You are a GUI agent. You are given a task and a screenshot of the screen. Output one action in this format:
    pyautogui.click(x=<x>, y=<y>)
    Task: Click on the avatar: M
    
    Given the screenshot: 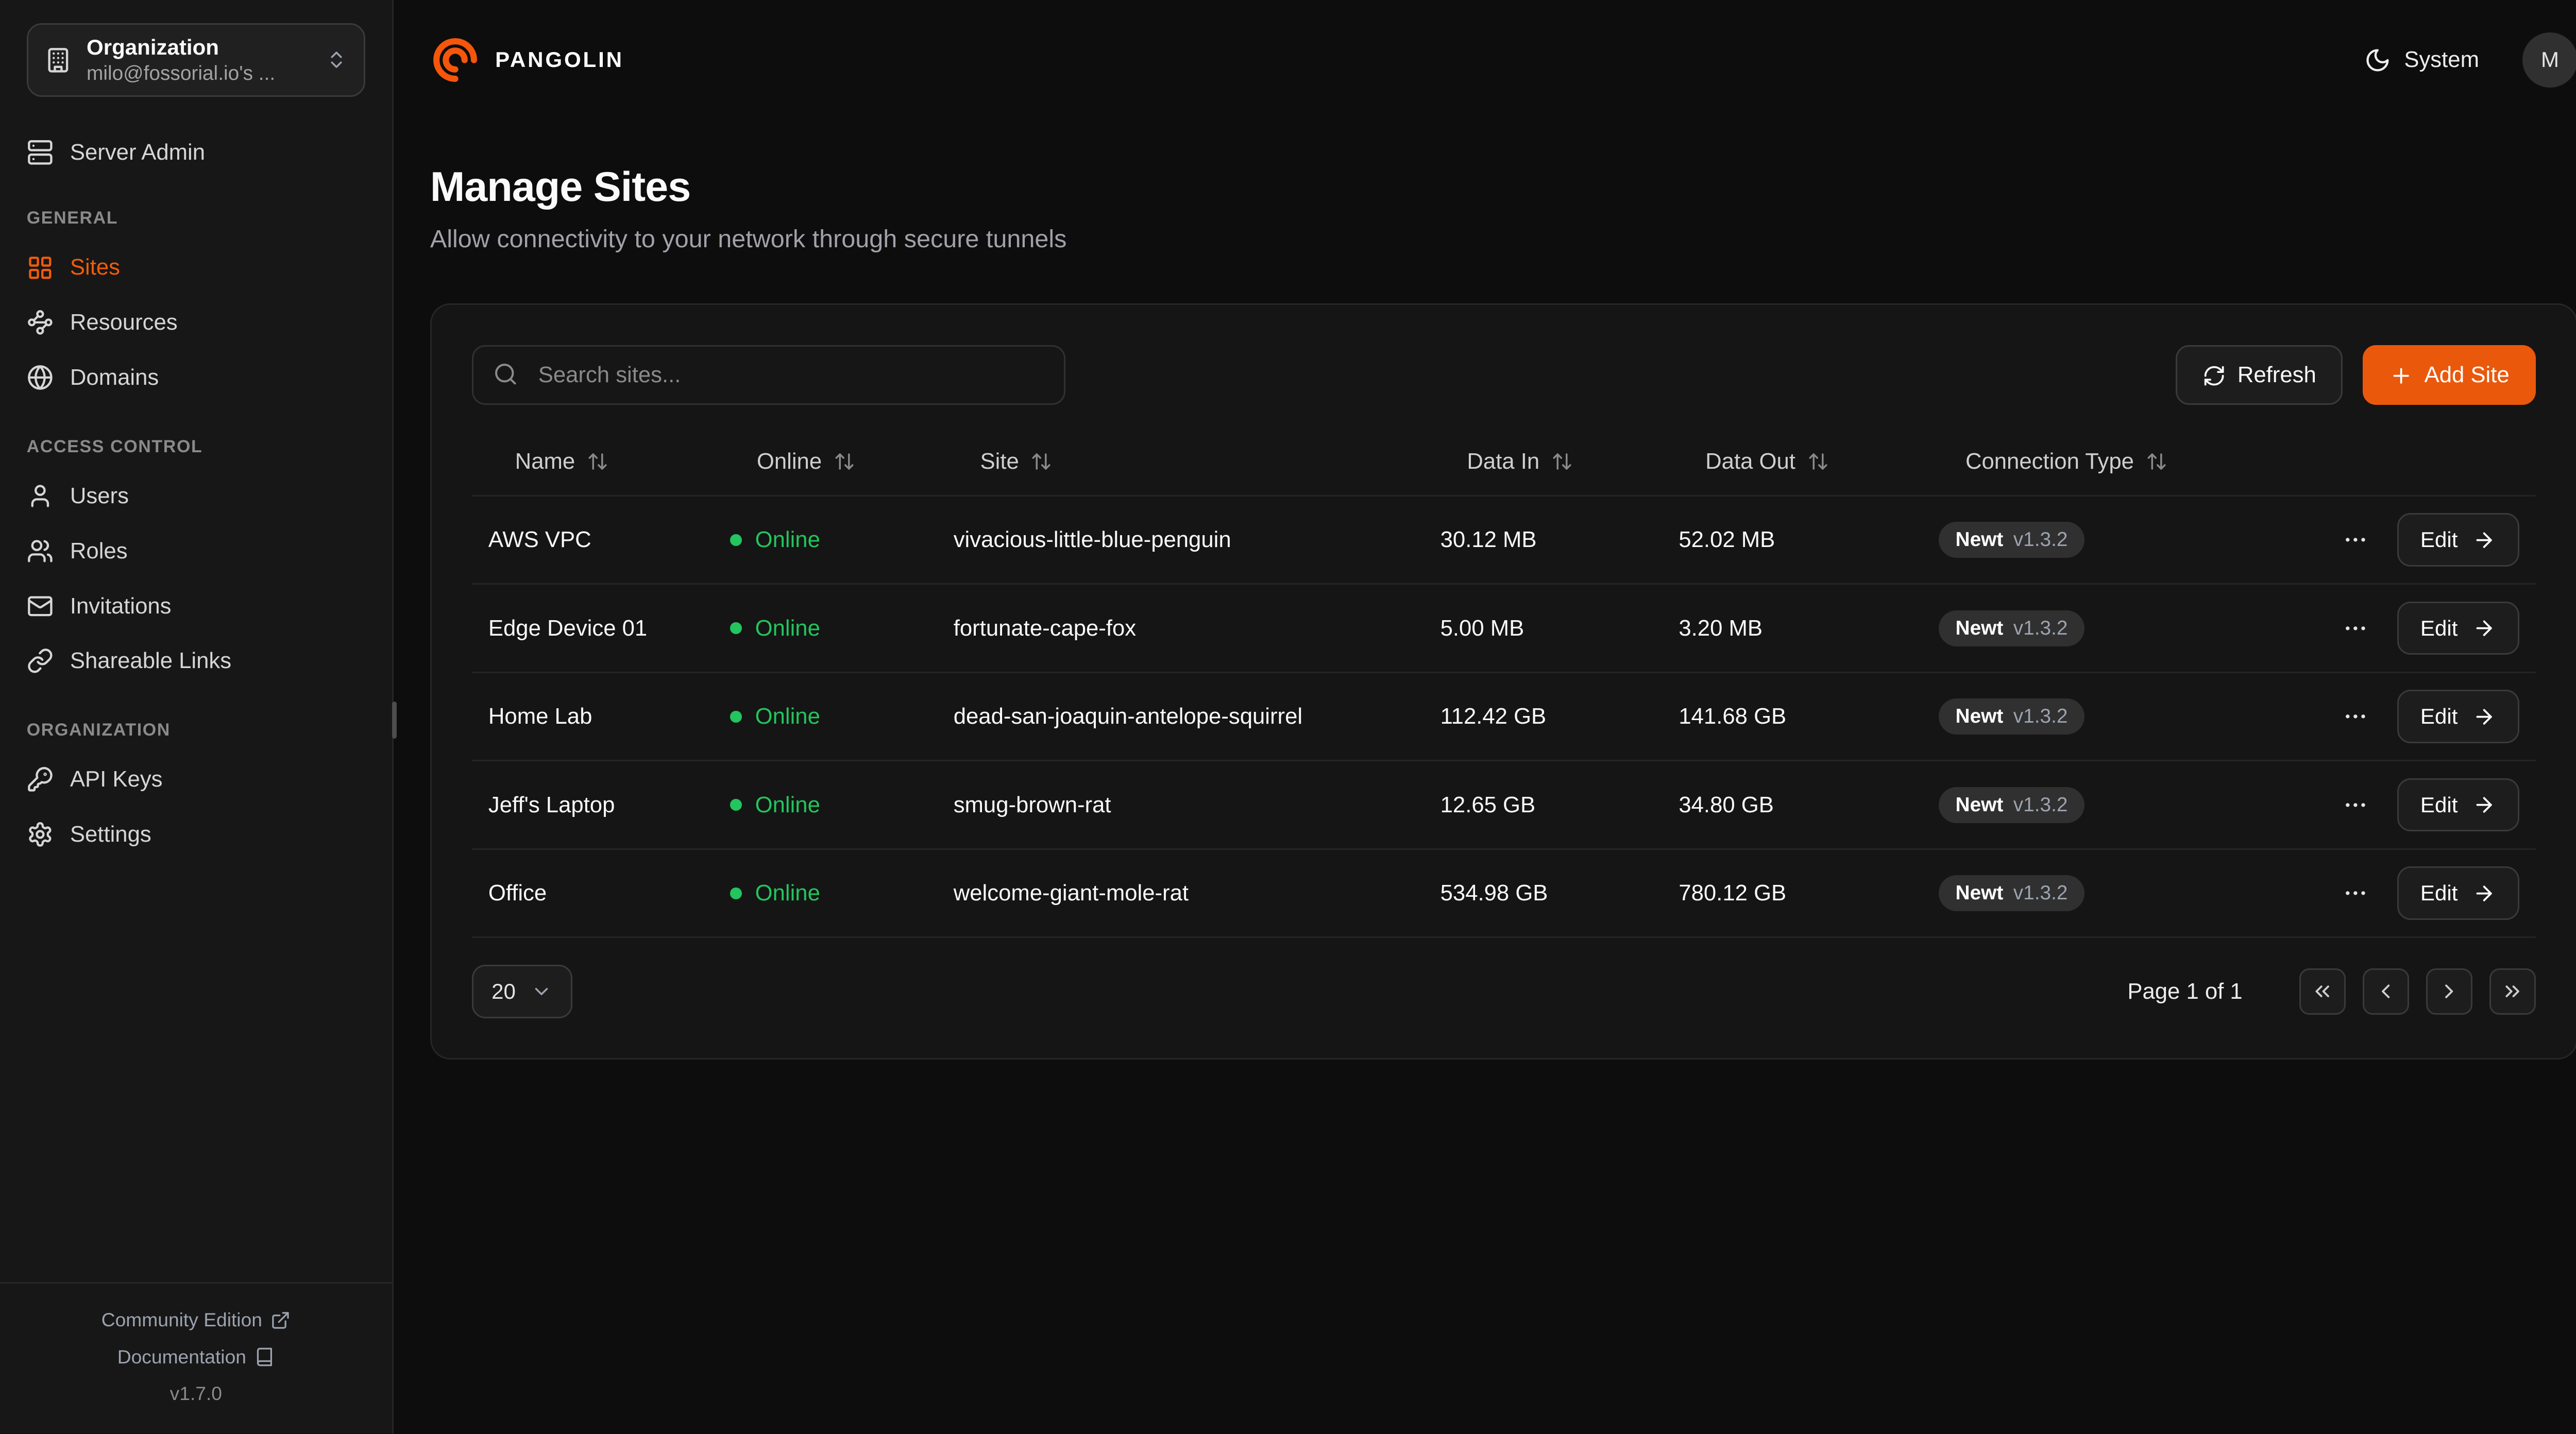 What is the action you would take?
    pyautogui.click(x=2549, y=60)
    